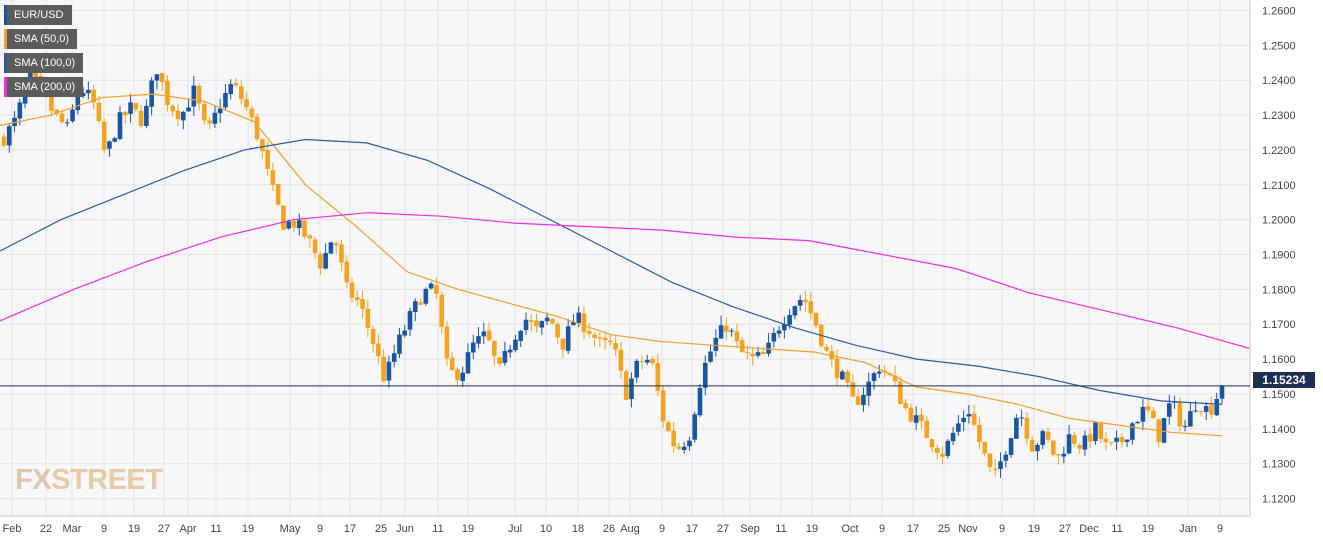 The image size is (1323, 541). What do you see at coordinates (5, 39) in the screenshot?
I see `legend-swatch-sma50` at bounding box center [5, 39].